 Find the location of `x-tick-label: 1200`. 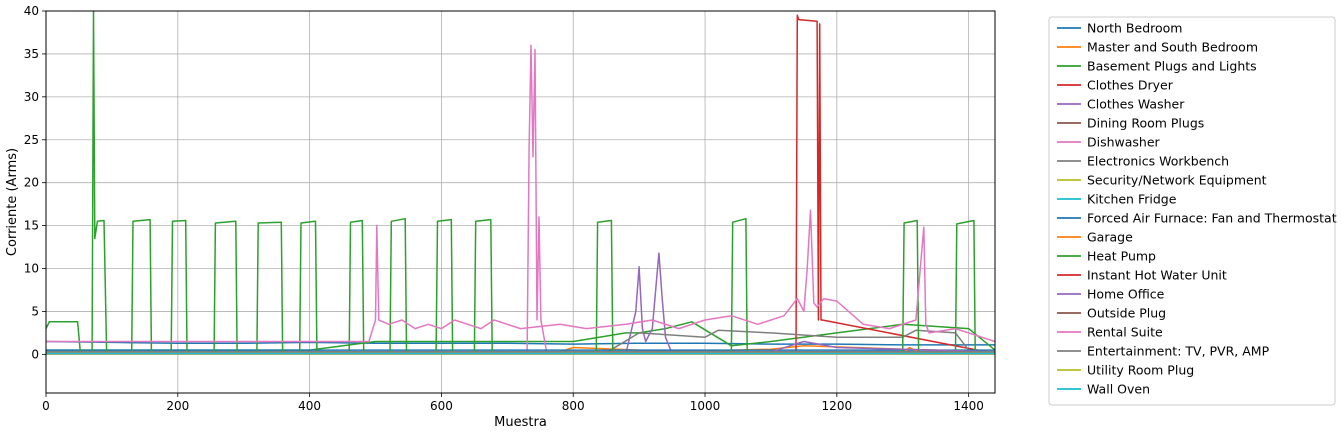

x-tick-label: 1200 is located at coordinates (837, 406).